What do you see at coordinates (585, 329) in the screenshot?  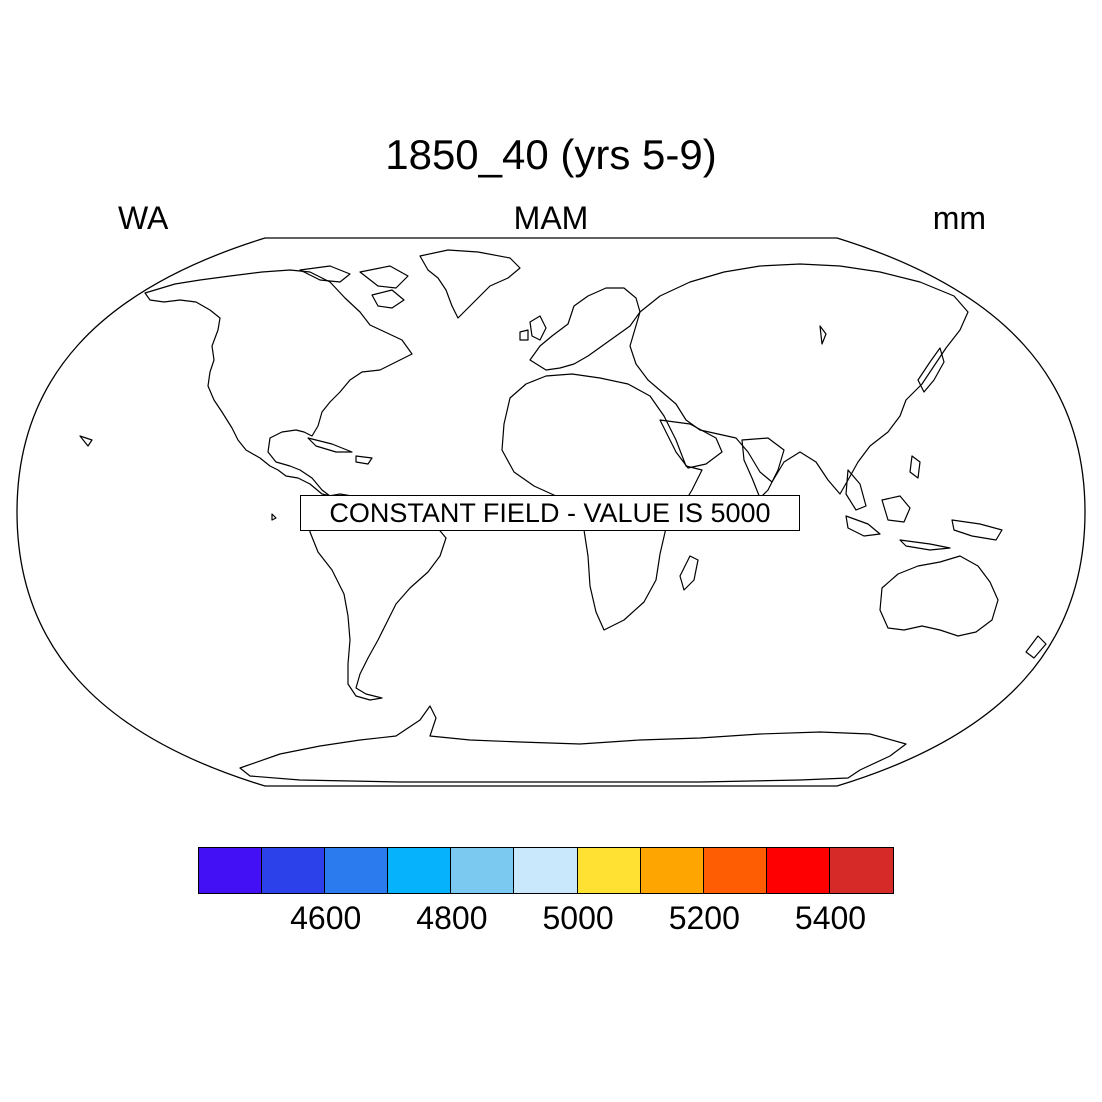 I see `europe-coast` at bounding box center [585, 329].